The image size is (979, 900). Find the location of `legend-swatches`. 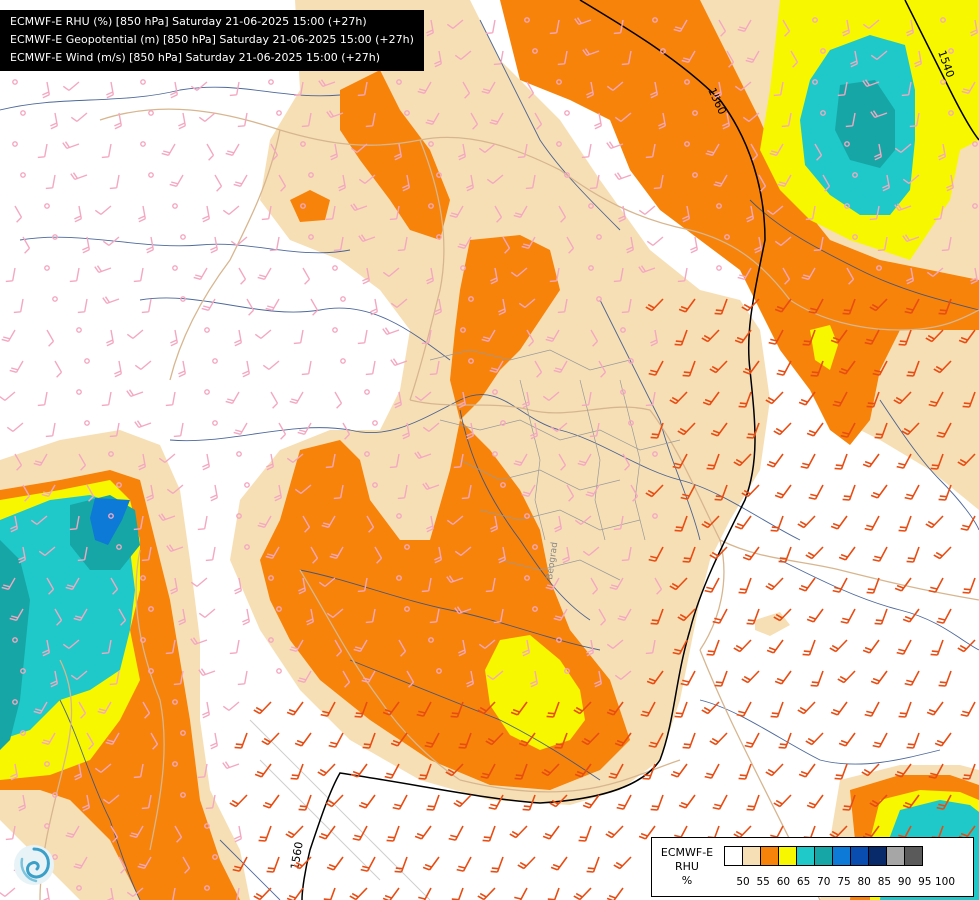

legend-swatches is located at coordinates (823, 856).